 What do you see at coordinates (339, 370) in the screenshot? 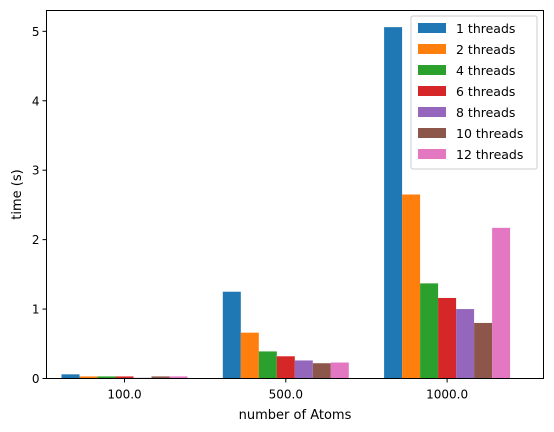
I see `bar-12-threads-500.0` at bounding box center [339, 370].